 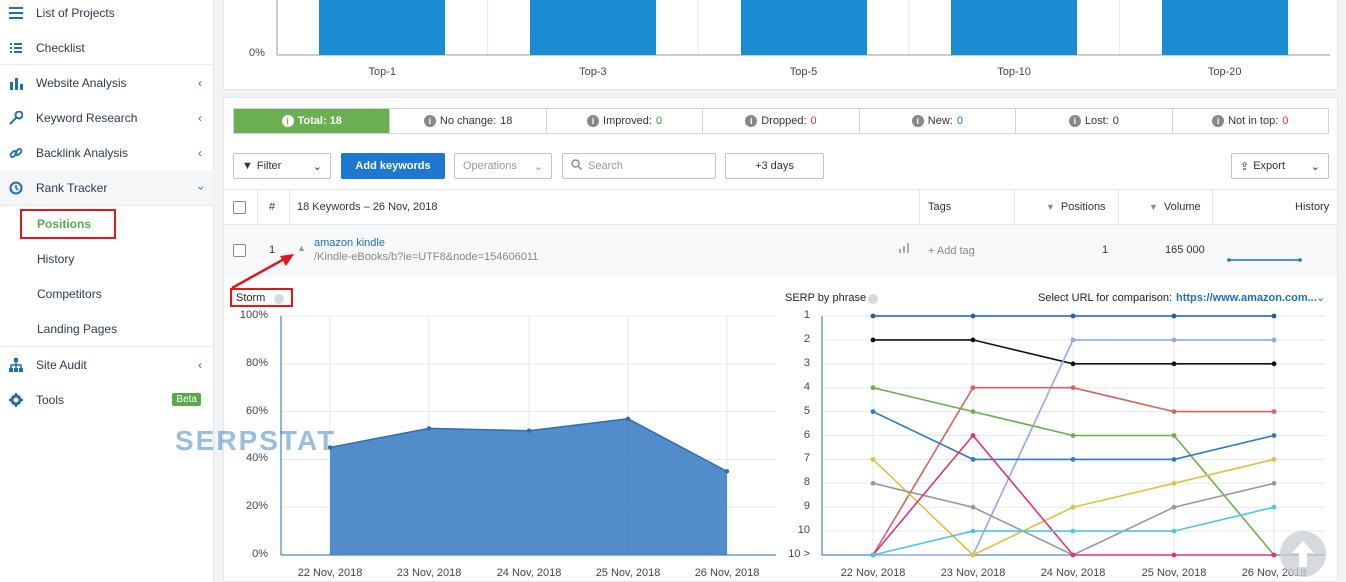 What do you see at coordinates (349, 243) in the screenshot?
I see `keyword-link: amazon kindle` at bounding box center [349, 243].